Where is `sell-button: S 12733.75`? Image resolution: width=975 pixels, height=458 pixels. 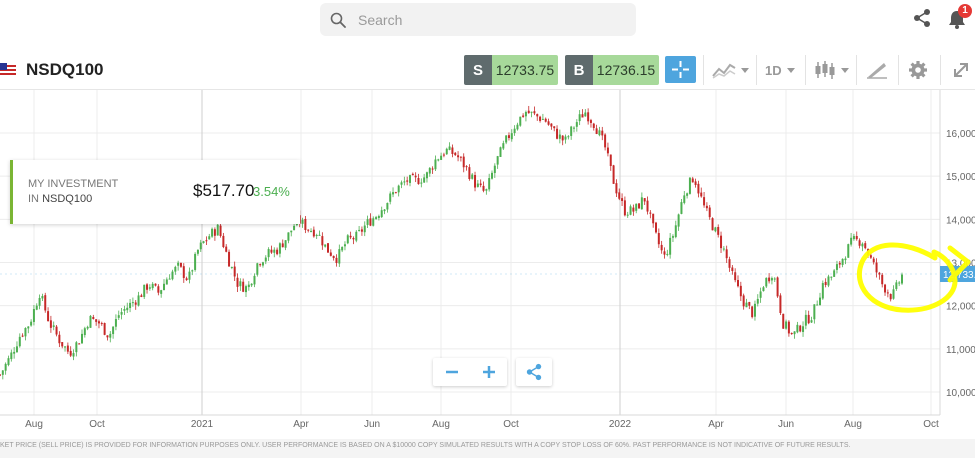 sell-button: S 12733.75 is located at coordinates (511, 70).